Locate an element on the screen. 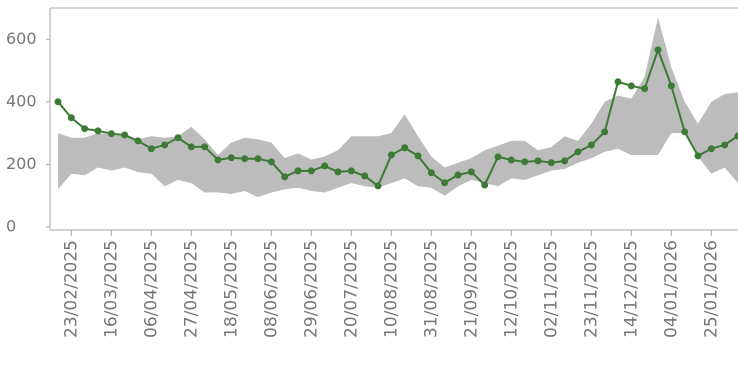 Image resolution: width=738 pixels, height=376 pixels. y-tick-label: 200 is located at coordinates (21, 163).